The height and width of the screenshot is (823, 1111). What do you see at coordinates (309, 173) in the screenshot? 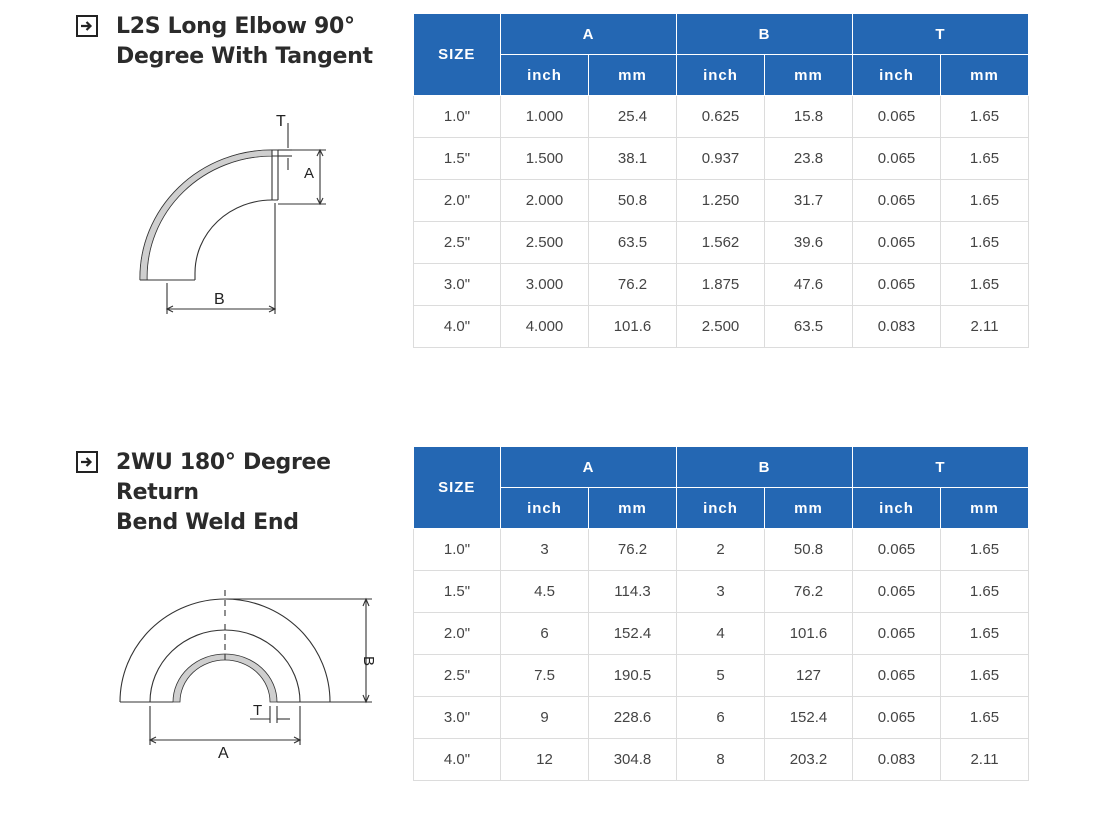
I see `diagram-label-a: A` at bounding box center [309, 173].